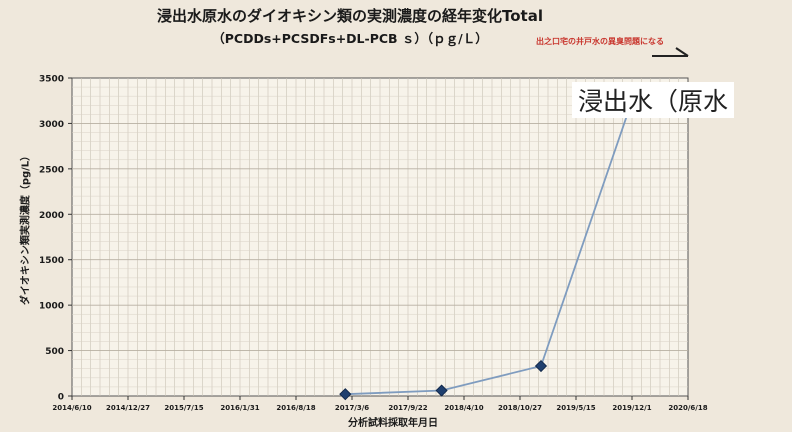  I want to click on overlay-label: 浸出水（原水, so click(653, 100).